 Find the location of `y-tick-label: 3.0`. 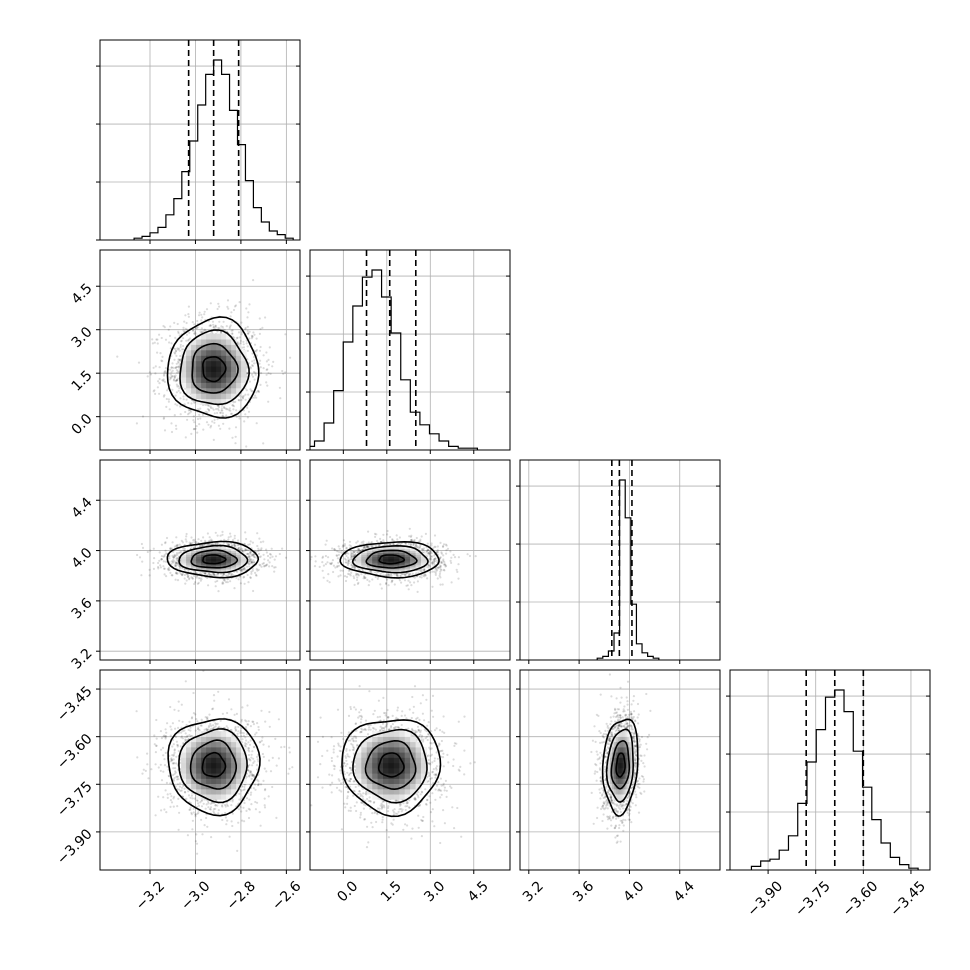

y-tick-label: 3.0 is located at coordinates (82, 337).